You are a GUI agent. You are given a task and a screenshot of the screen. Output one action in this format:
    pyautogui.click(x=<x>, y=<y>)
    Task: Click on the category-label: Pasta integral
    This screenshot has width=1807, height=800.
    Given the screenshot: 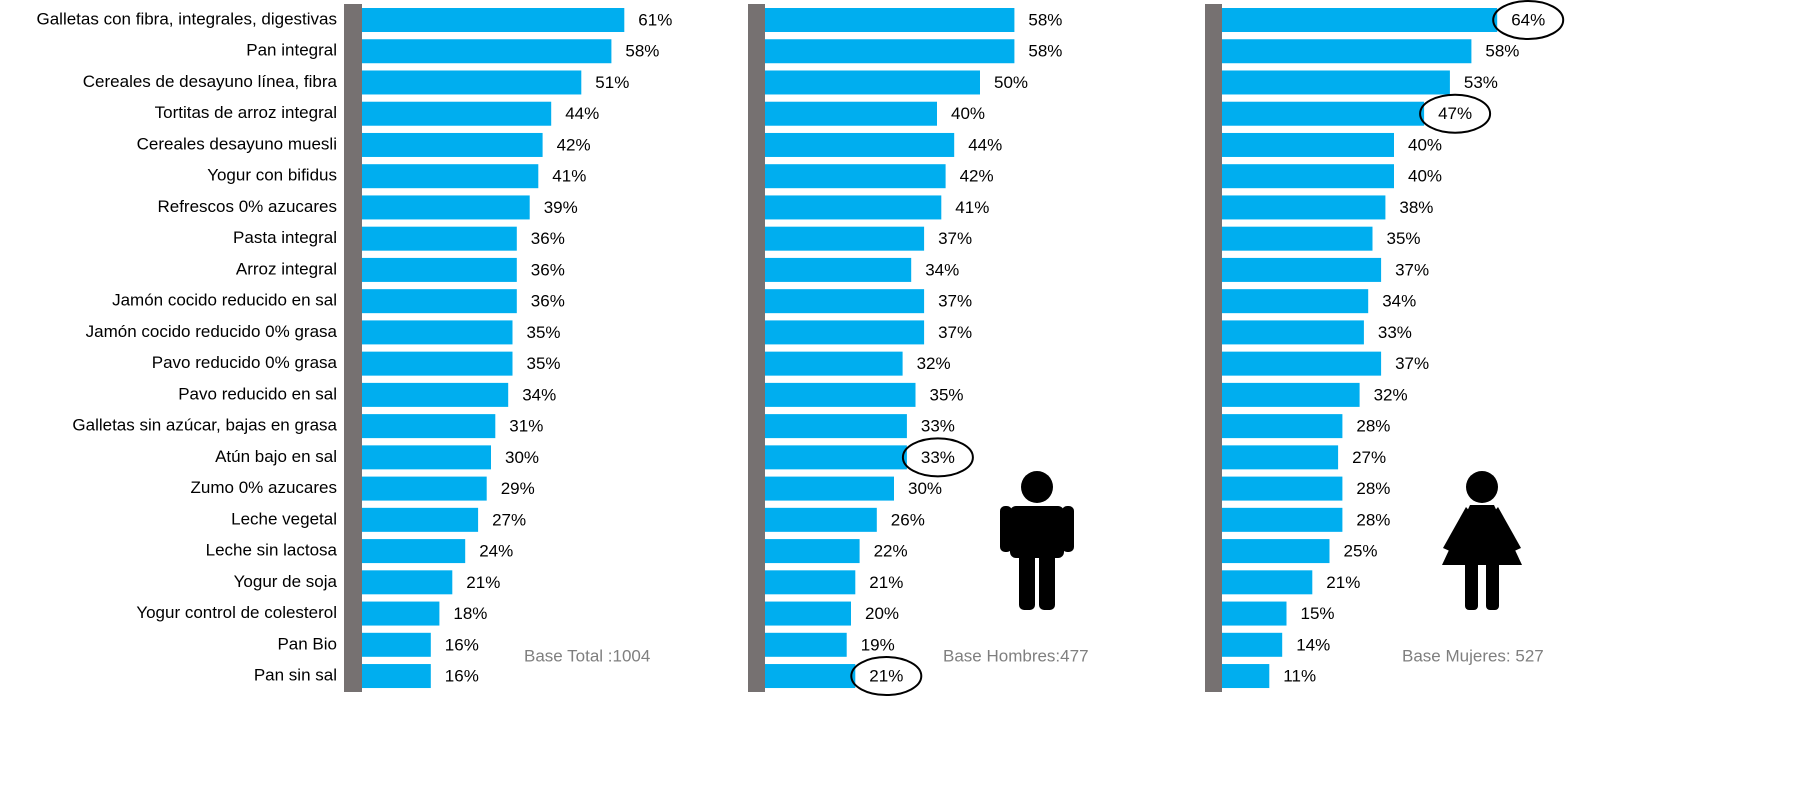 What is the action you would take?
    pyautogui.click(x=285, y=237)
    